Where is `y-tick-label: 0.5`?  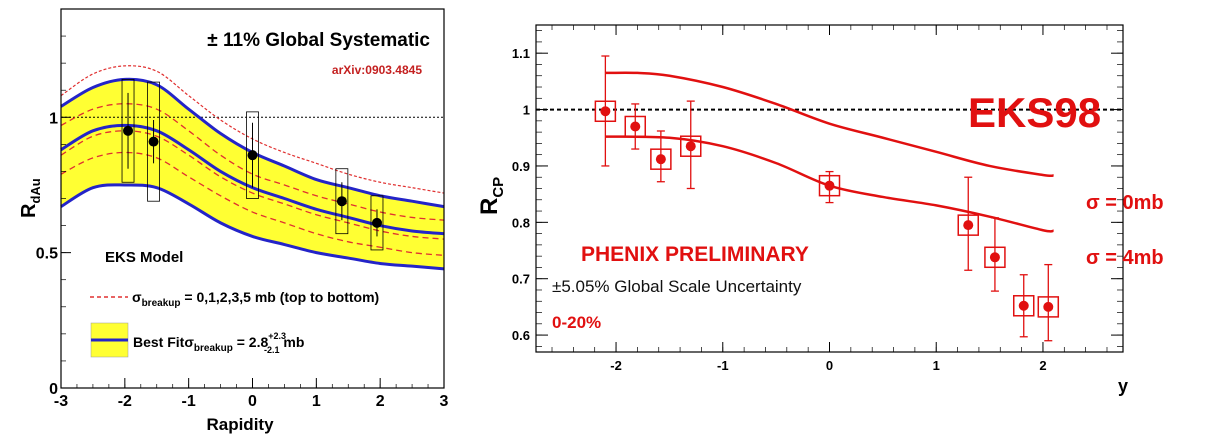
y-tick-label: 0.5 is located at coordinates (47, 254).